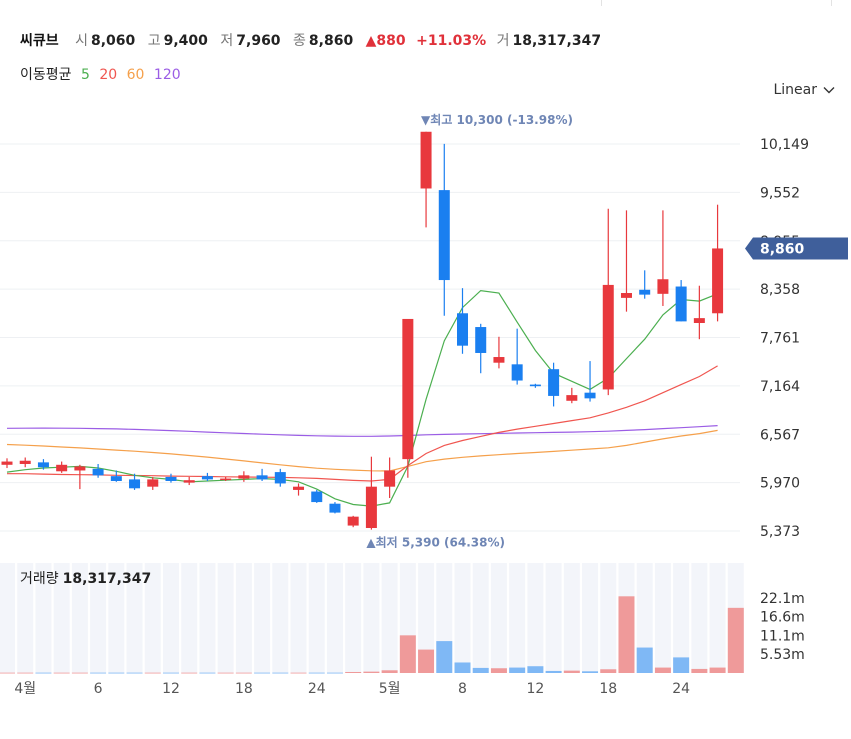 The image size is (851, 739). What do you see at coordinates (108, 75) in the screenshot?
I see `ma-legend-20: 20` at bounding box center [108, 75].